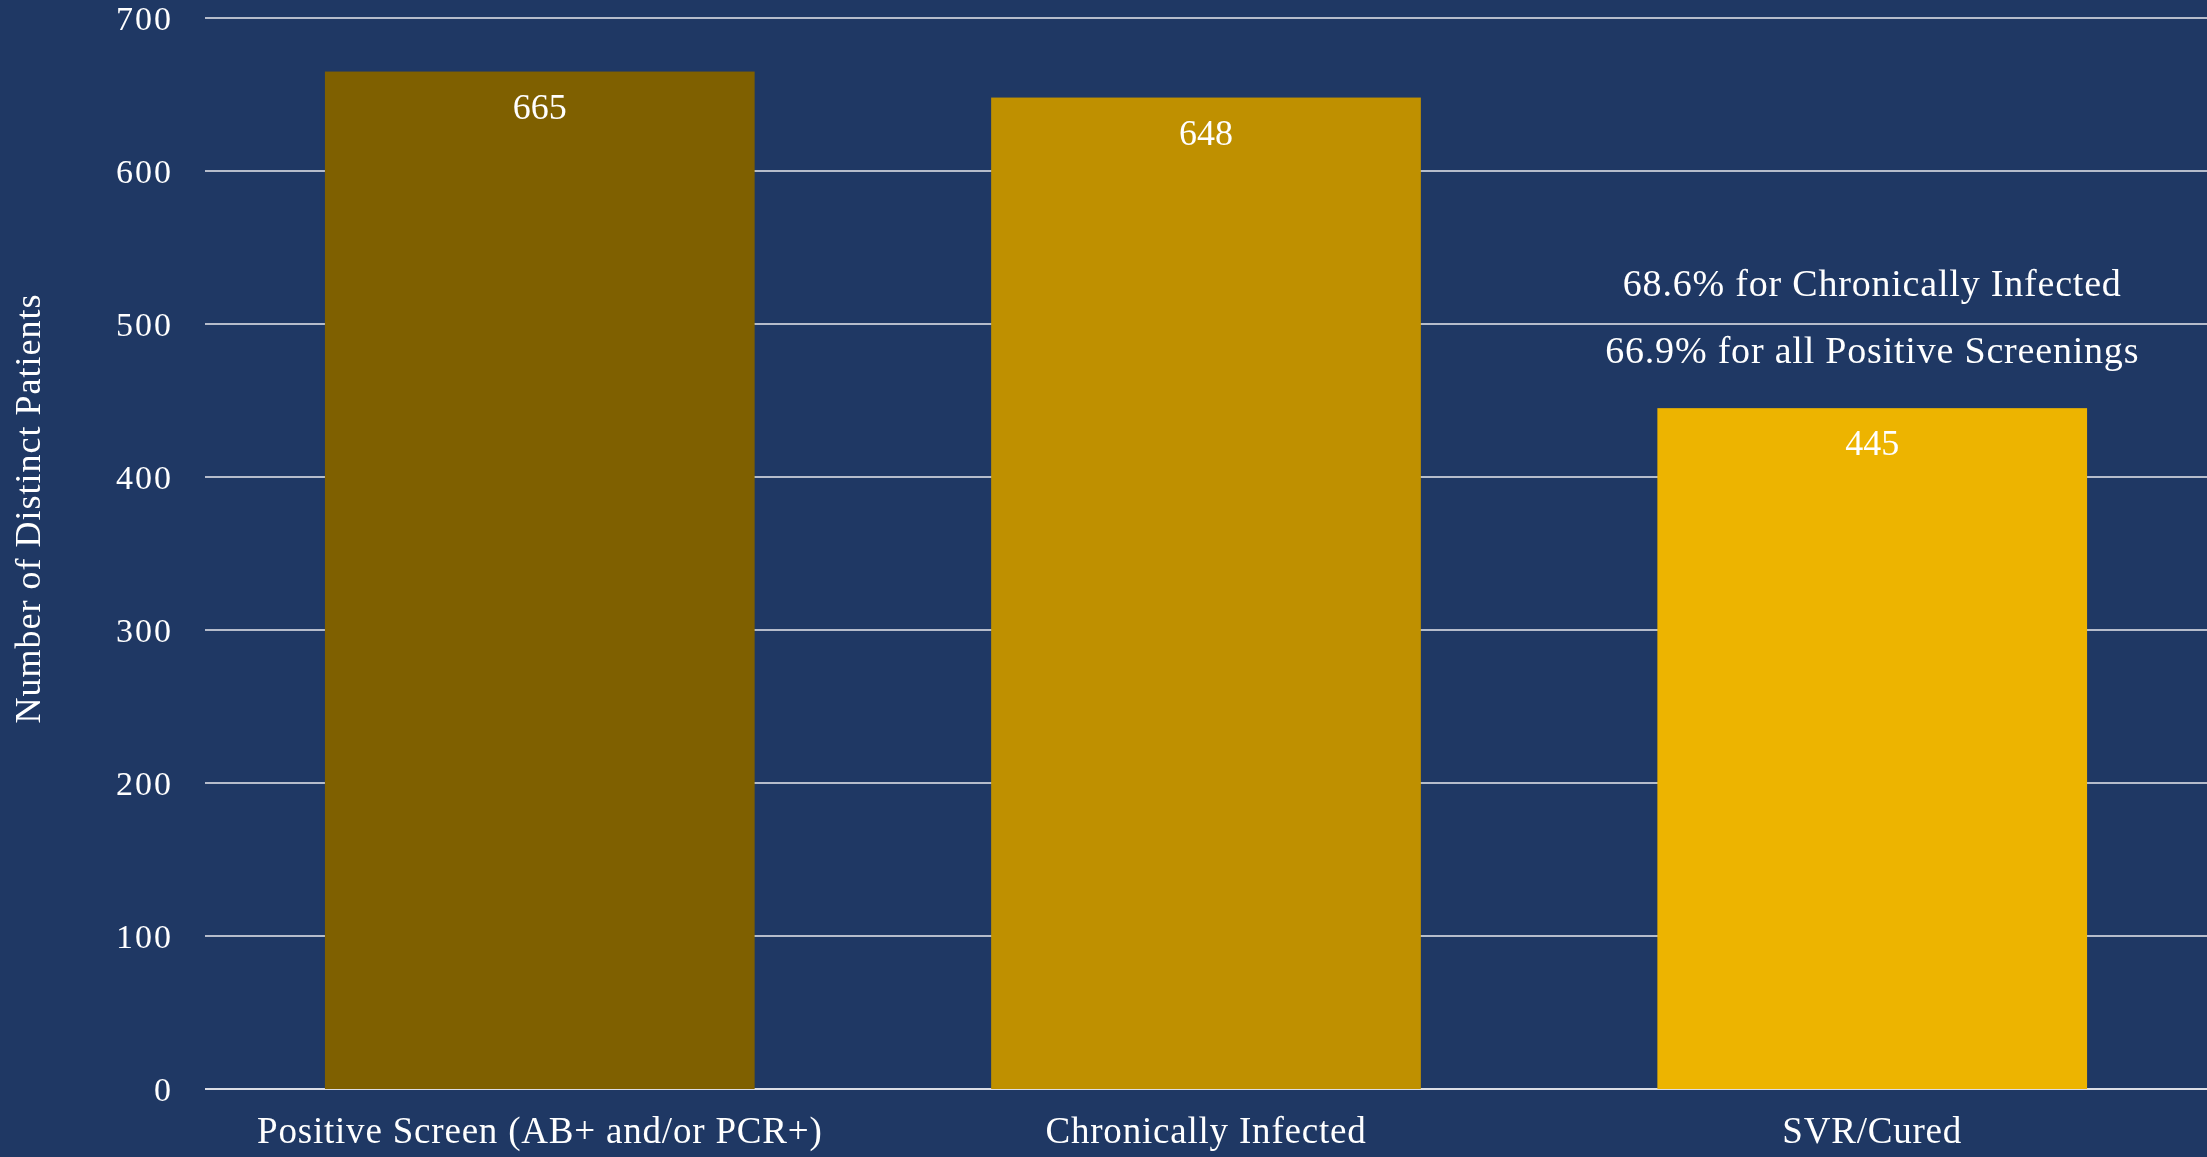  I want to click on y-tick-label: 500, so click(144, 324).